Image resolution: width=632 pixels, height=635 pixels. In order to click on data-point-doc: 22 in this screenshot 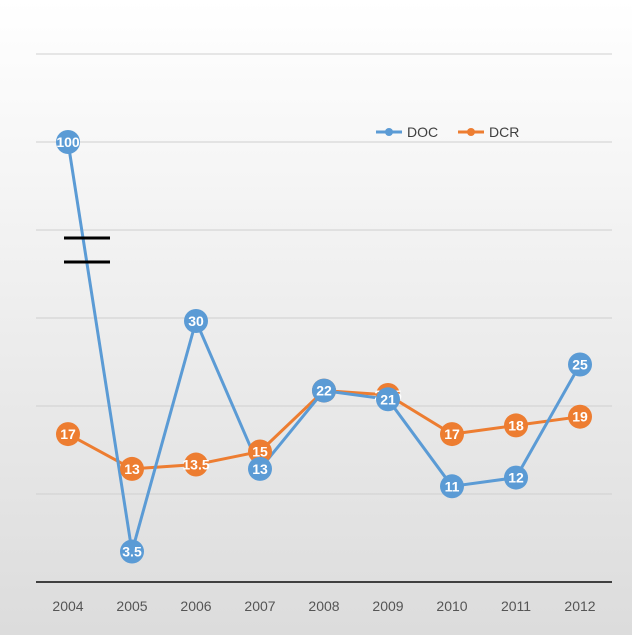, I will do `click(324, 390)`.